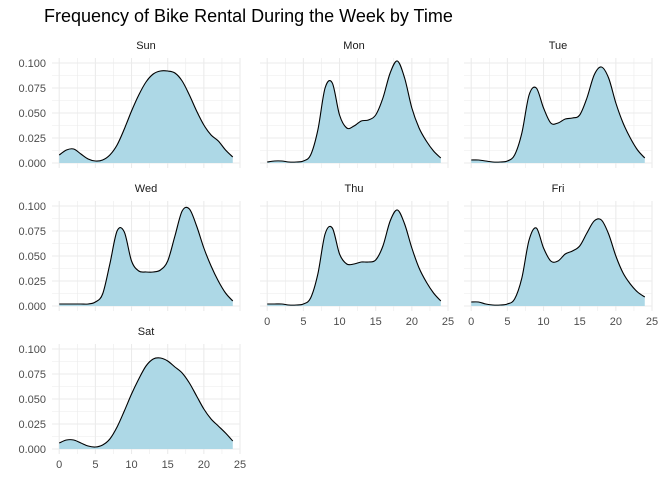 The width and height of the screenshot is (672, 480). I want to click on density-area-fri, so click(558, 262).